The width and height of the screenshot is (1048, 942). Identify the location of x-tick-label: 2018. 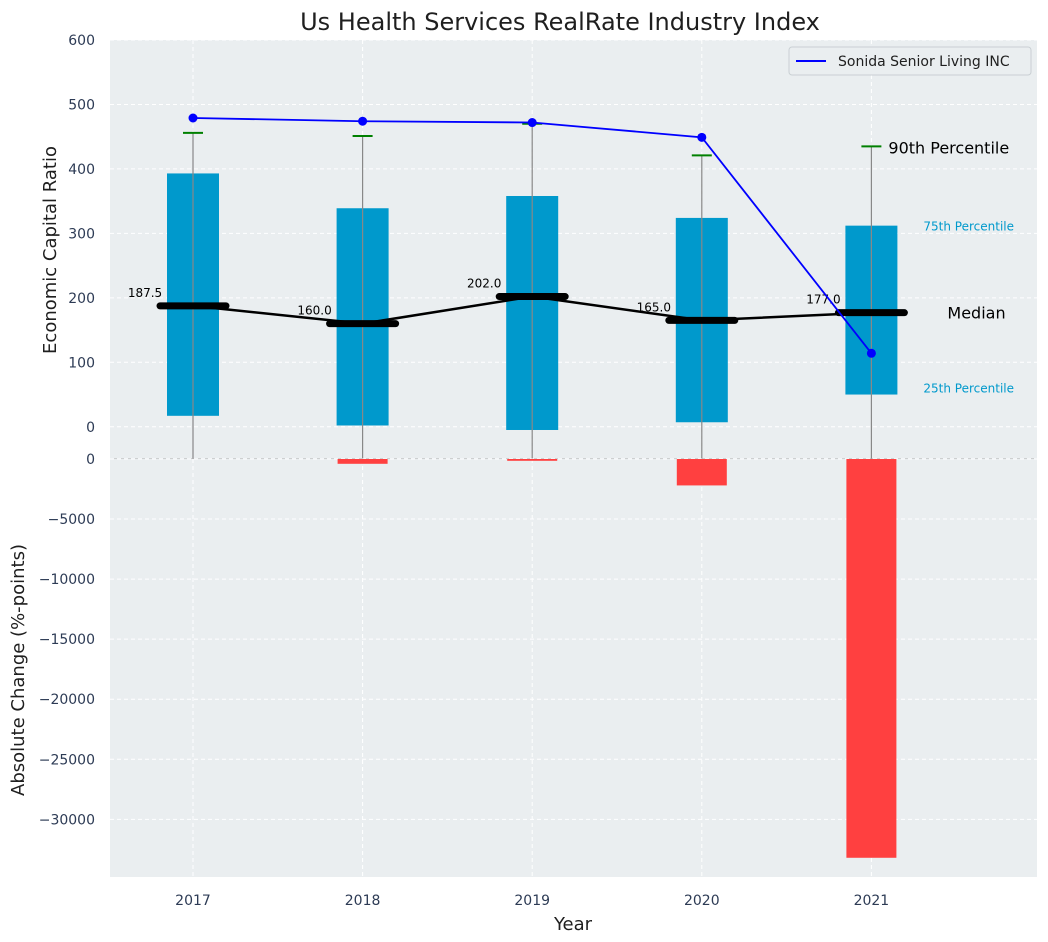
(363, 901).